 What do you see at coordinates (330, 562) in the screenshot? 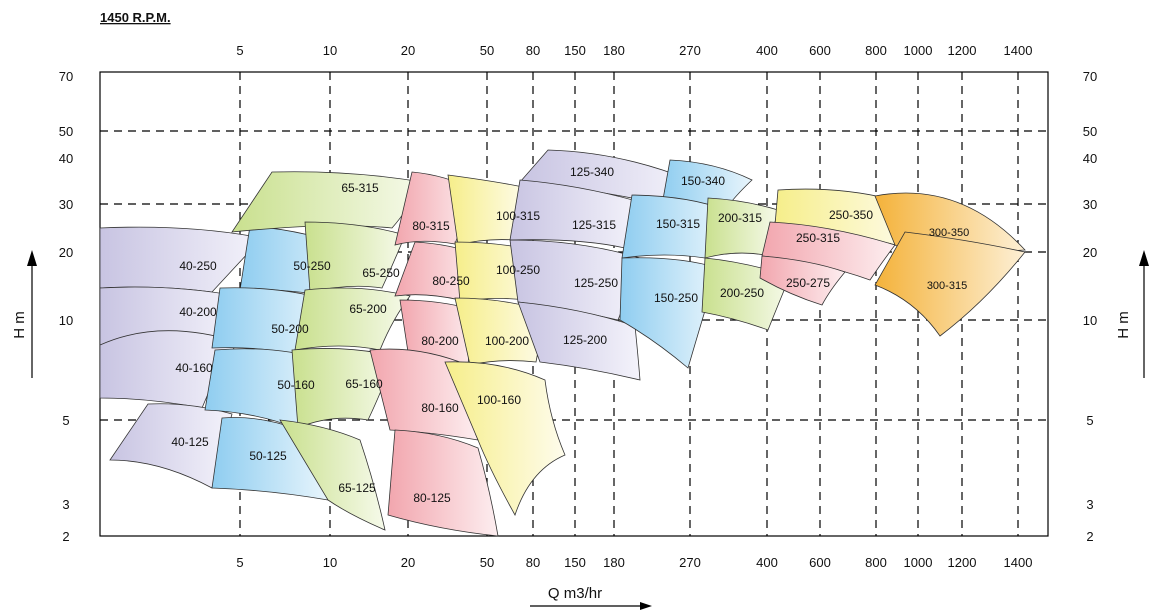
I see `x-tick-bottom-10: 10` at bounding box center [330, 562].